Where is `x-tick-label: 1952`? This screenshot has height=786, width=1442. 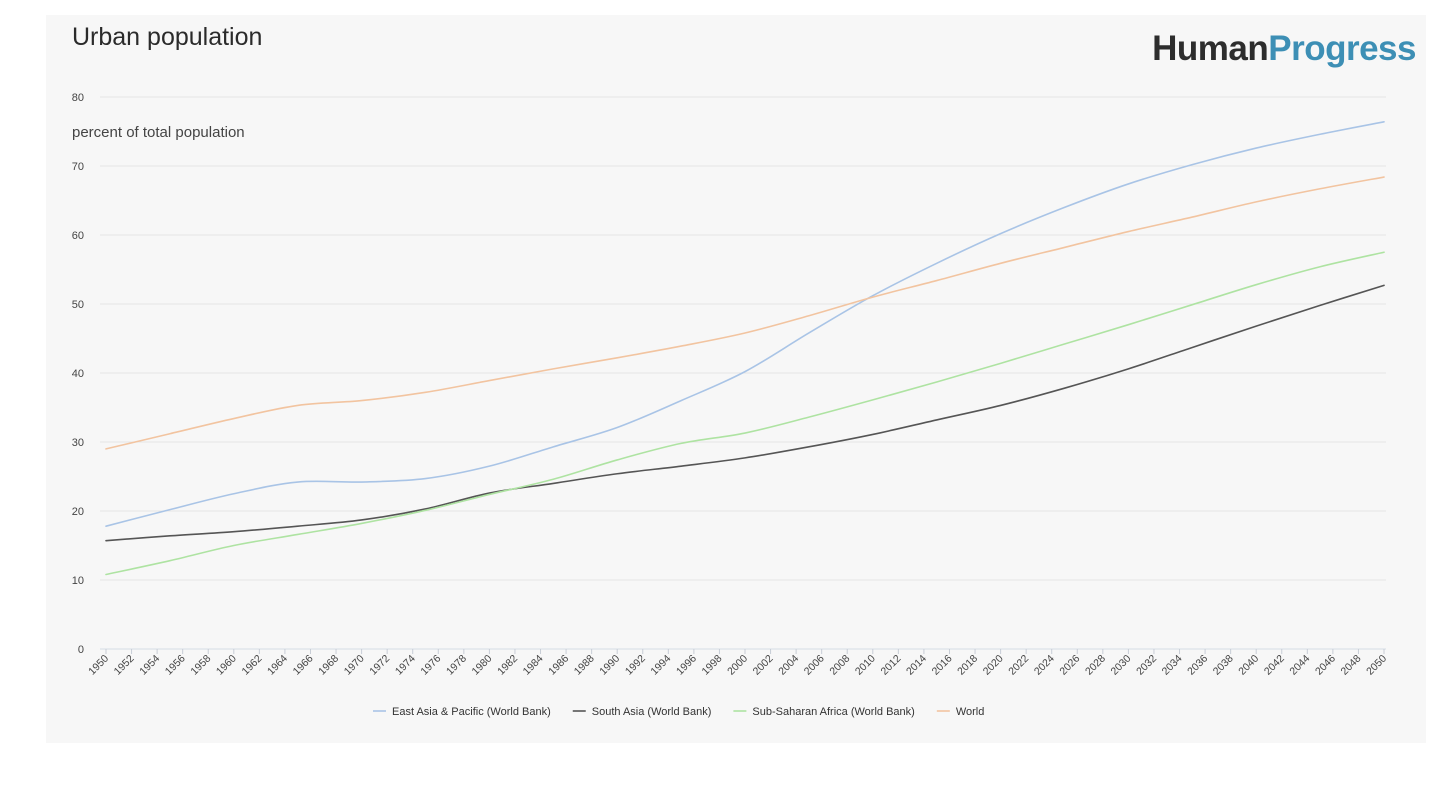 x-tick-label: 1952 is located at coordinates (124, 665).